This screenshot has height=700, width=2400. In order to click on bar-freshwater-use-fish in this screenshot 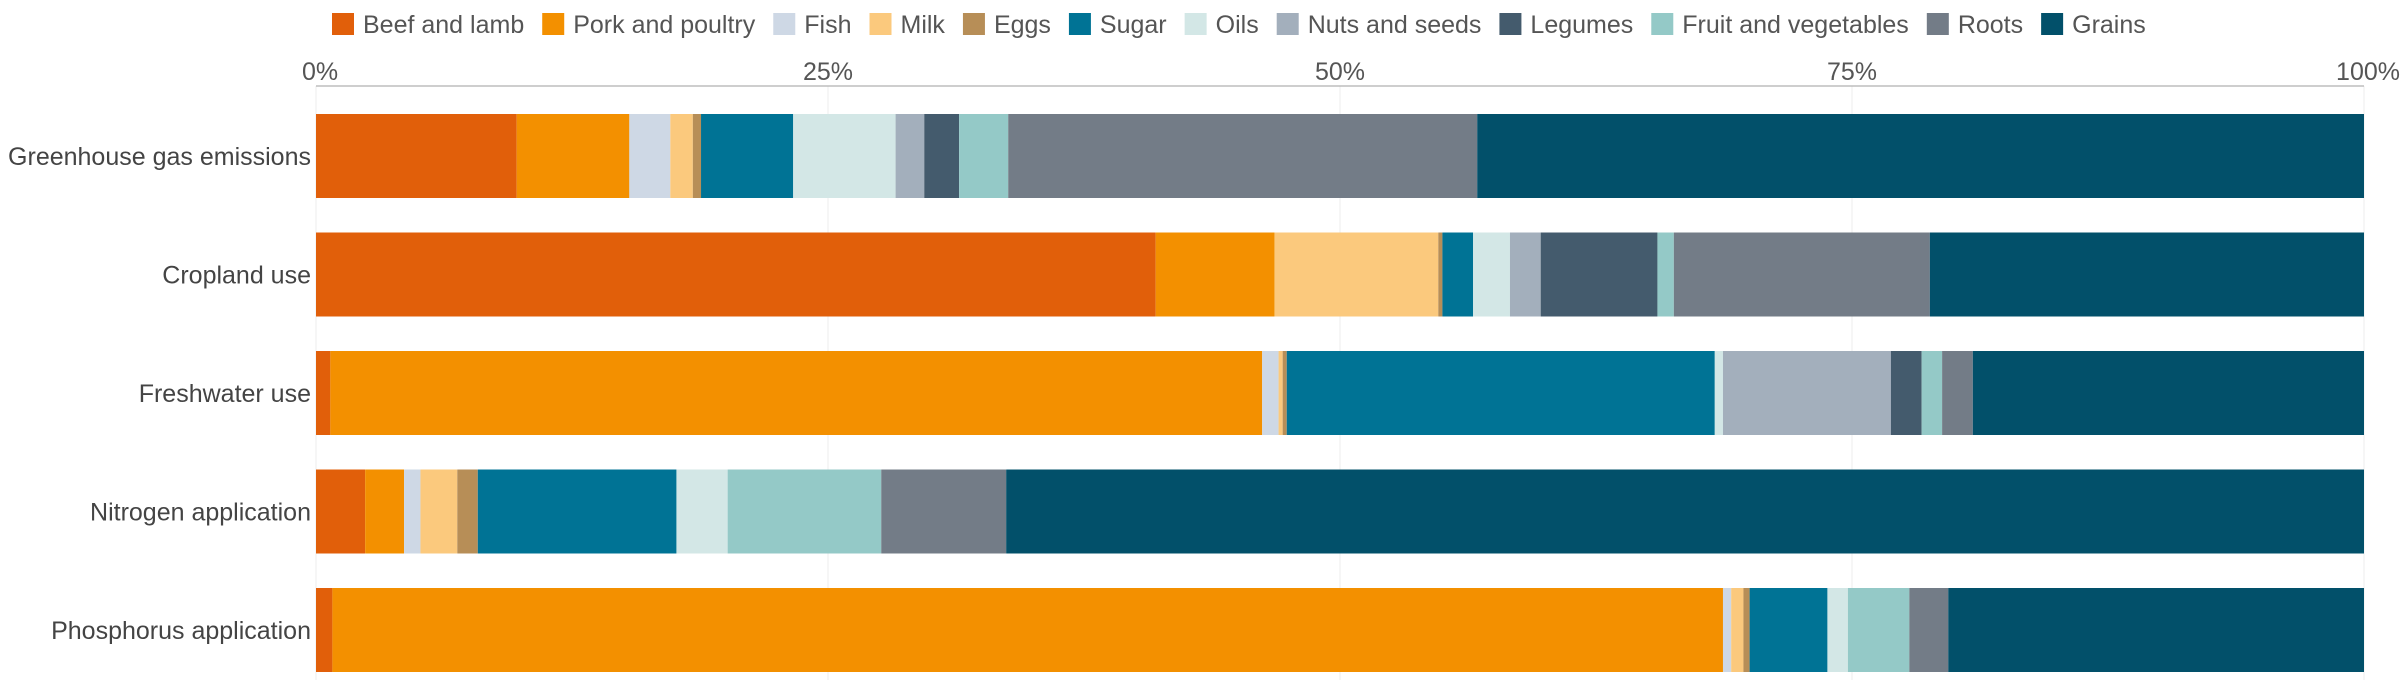, I will do `click(1270, 393)`.